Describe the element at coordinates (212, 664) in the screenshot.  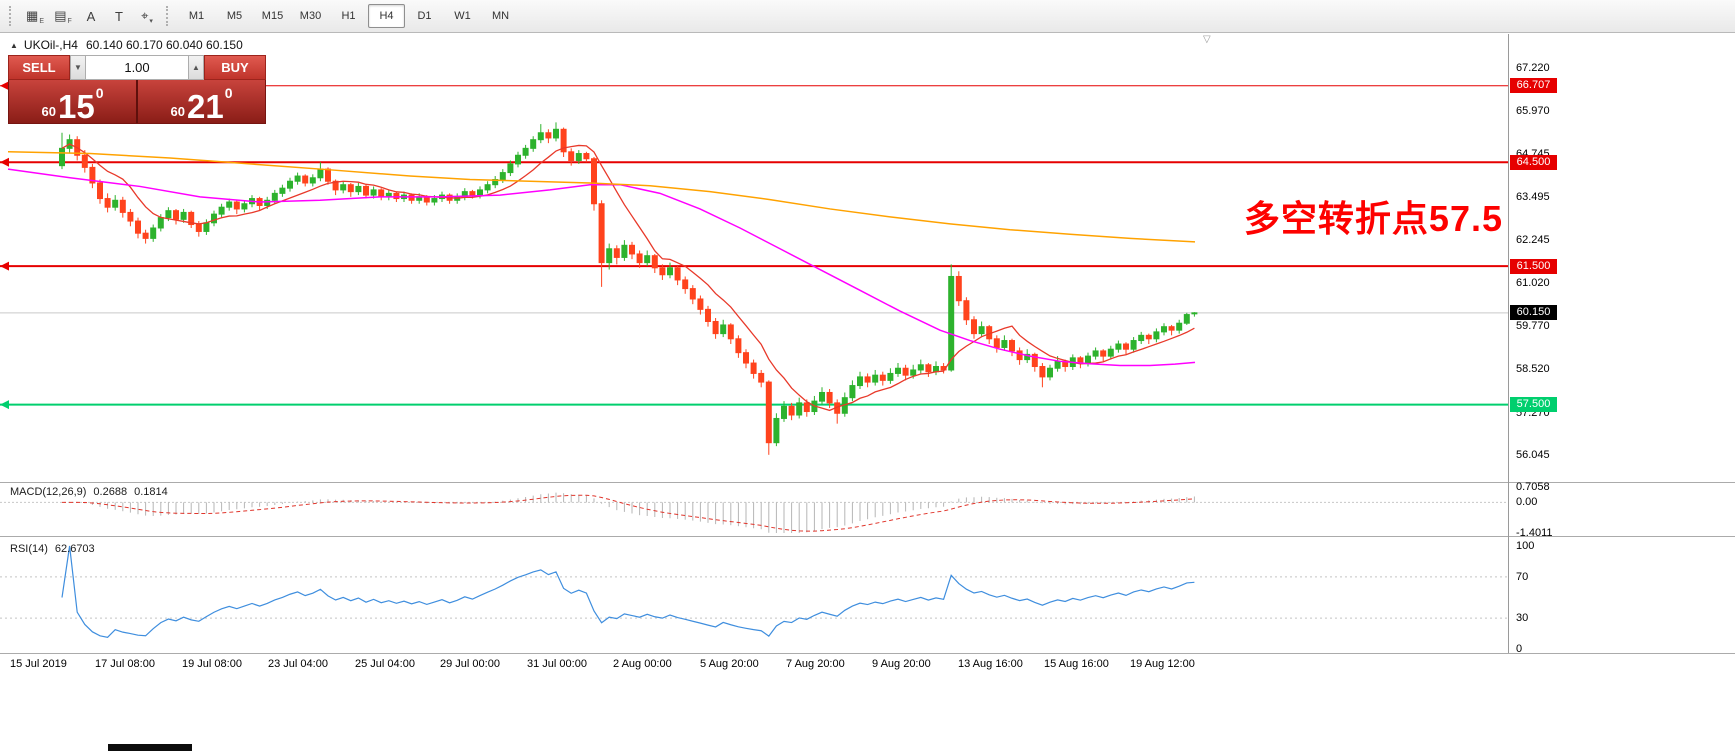
I see `time-tick: 19 Jul 08:00` at that location.